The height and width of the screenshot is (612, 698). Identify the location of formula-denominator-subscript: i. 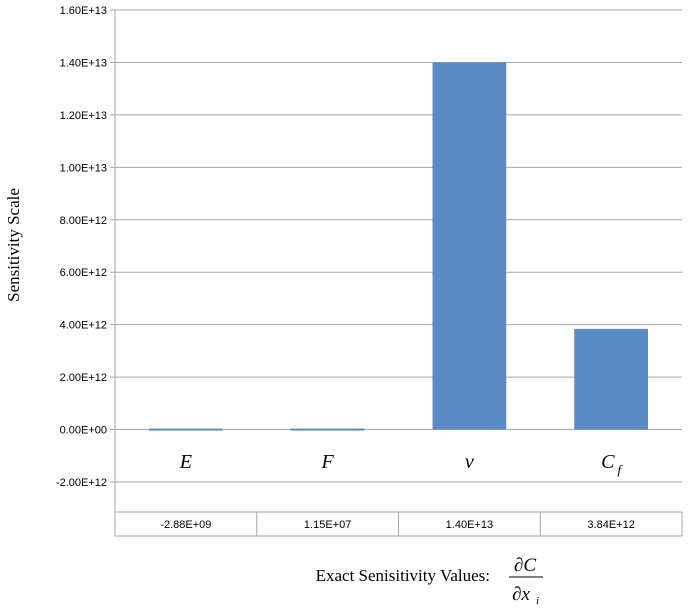
(537, 601).